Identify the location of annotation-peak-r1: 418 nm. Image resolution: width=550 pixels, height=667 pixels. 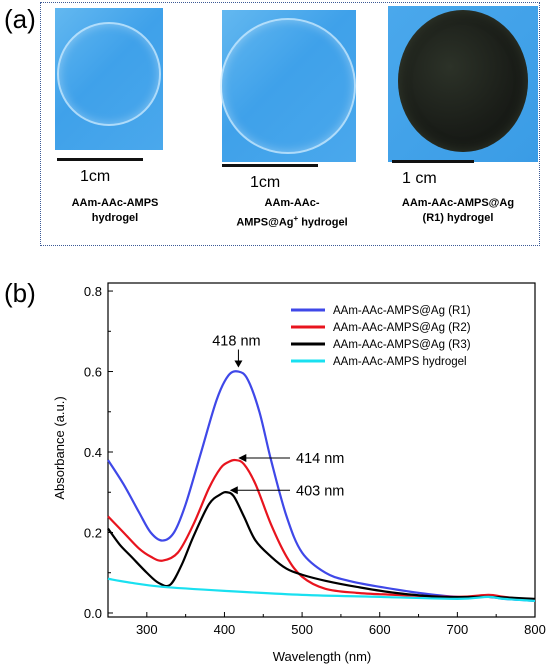
(236, 342).